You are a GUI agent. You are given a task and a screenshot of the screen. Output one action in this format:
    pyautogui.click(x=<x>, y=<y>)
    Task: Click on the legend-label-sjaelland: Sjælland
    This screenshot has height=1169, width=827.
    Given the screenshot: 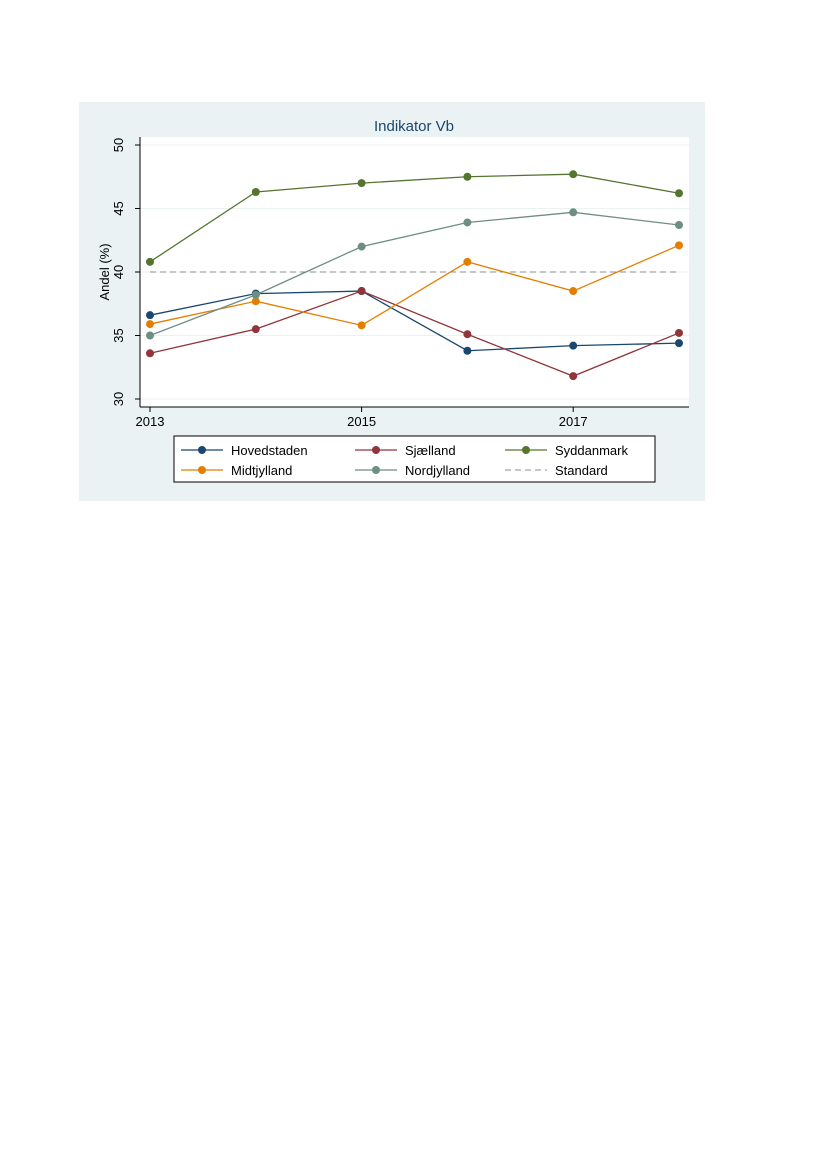 What is the action you would take?
    pyautogui.click(x=430, y=450)
    